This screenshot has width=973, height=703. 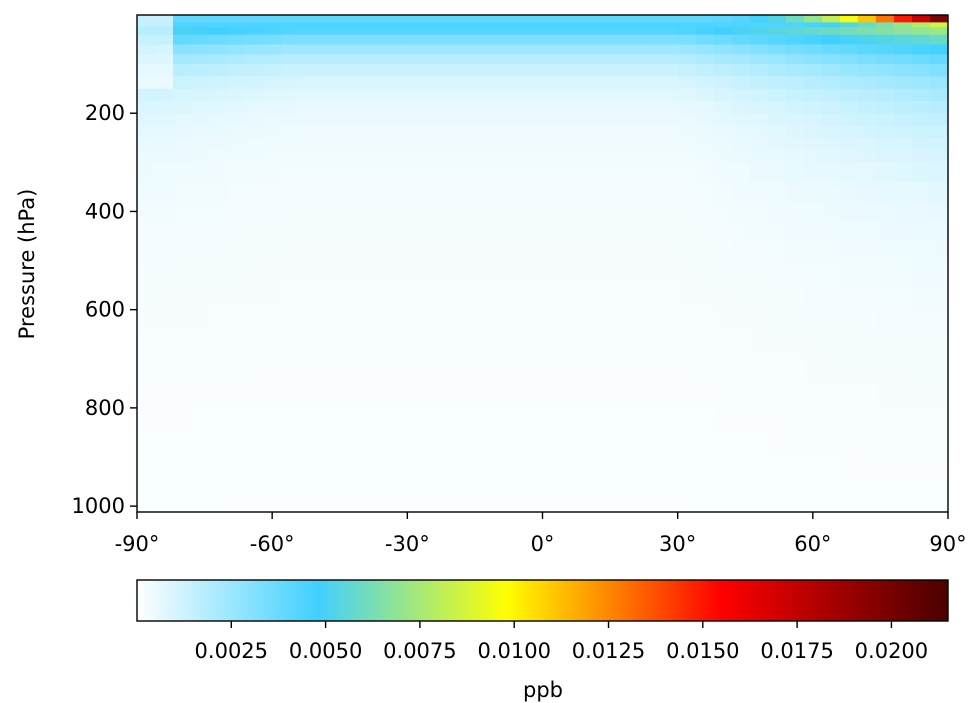 What do you see at coordinates (812, 544) in the screenshot?
I see `x-tick-label: 60°` at bounding box center [812, 544].